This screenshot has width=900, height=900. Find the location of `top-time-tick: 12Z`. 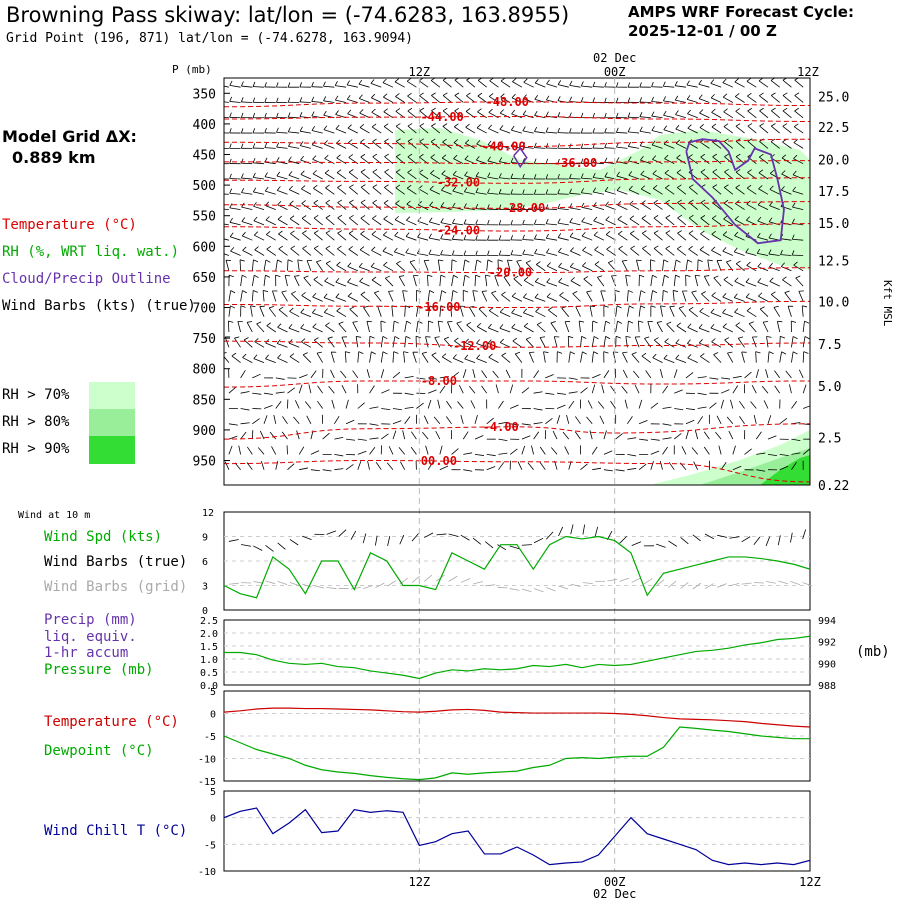

top-time-tick: 12Z is located at coordinates (419, 72).